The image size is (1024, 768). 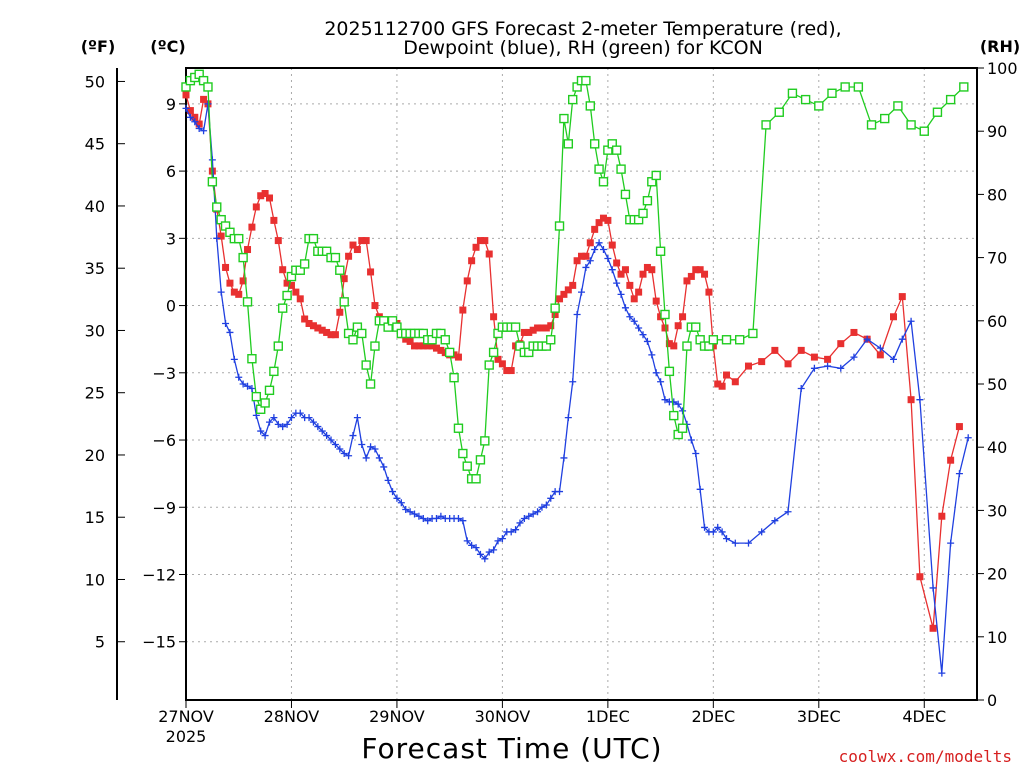 What do you see at coordinates (186, 716) in the screenshot?
I see `x-tick-label: 27NOV` at bounding box center [186, 716].